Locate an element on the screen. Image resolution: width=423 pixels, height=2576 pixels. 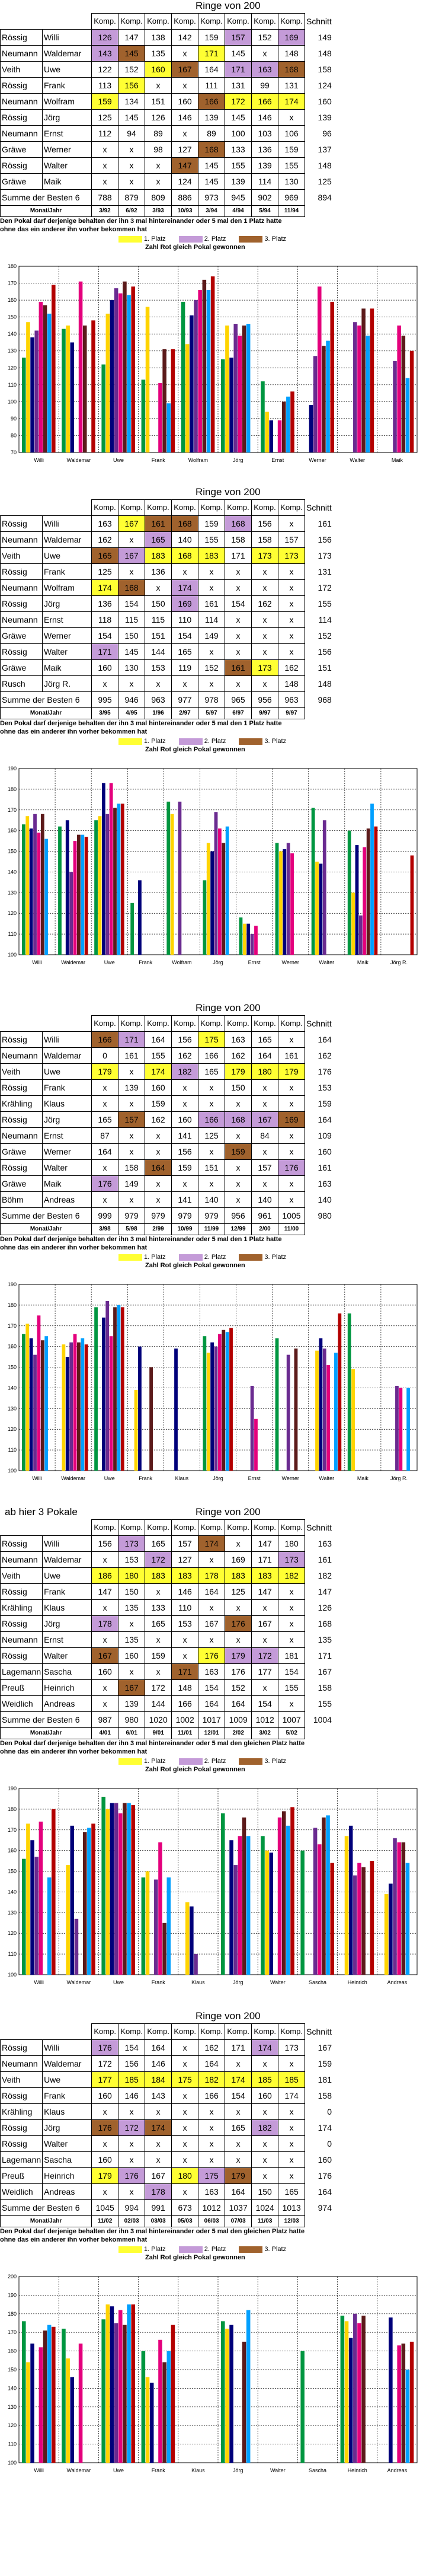
sum-cell: 1007 is located at coordinates (292, 1719).